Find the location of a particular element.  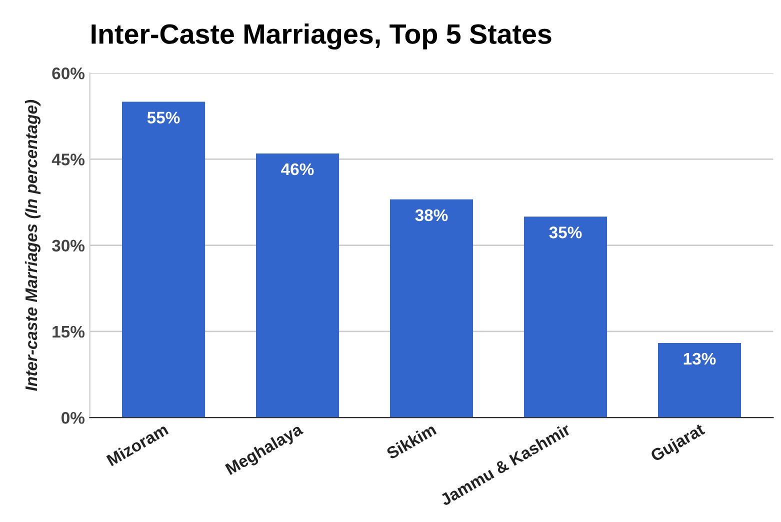

chart-title: Inter-Caste Marriages, Top 5 States is located at coordinates (322, 37).